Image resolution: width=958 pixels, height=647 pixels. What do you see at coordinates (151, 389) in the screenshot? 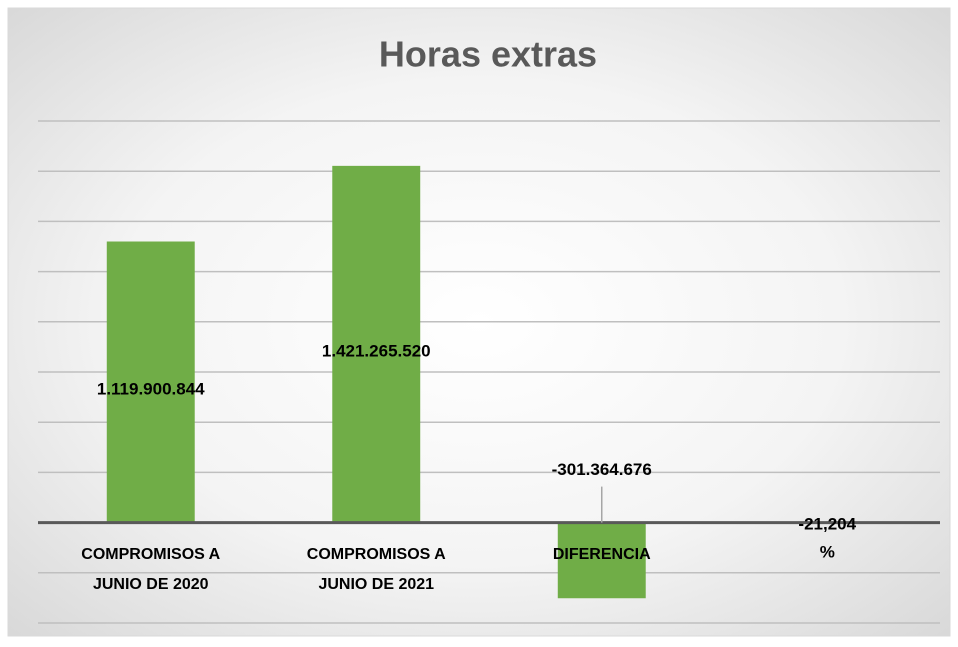
I see `data-label: 1.119.900.844` at bounding box center [151, 389].